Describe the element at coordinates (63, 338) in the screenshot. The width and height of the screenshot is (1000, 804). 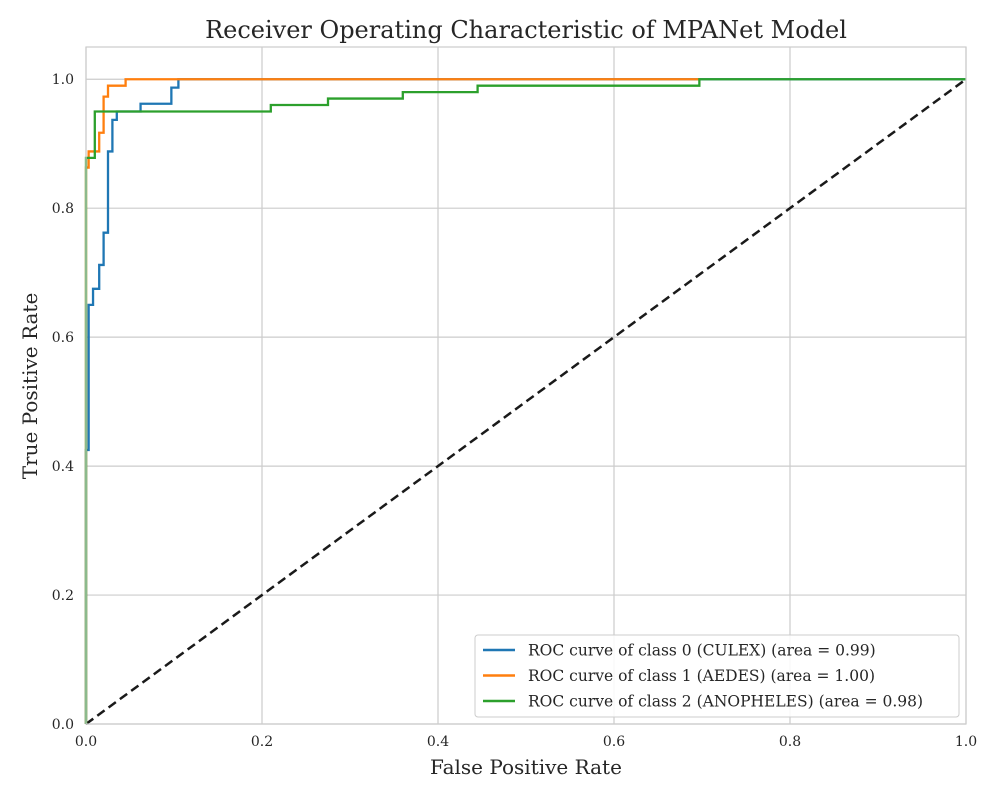
I see `y-tick-label: 0.6` at that location.